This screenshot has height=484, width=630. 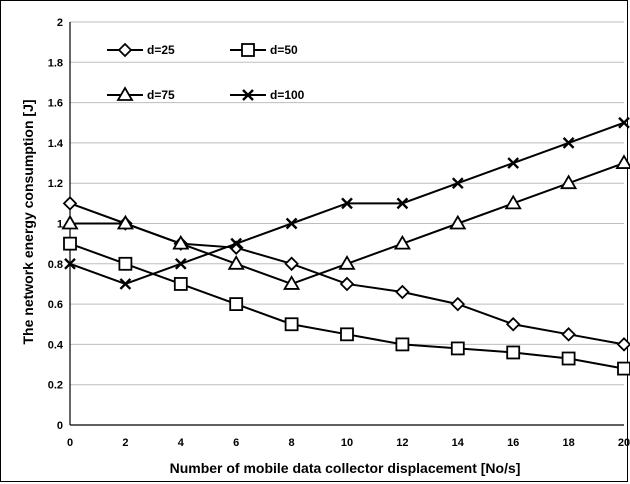 What do you see at coordinates (55, 63) in the screenshot?
I see `y-tick-label: 1.8` at bounding box center [55, 63].